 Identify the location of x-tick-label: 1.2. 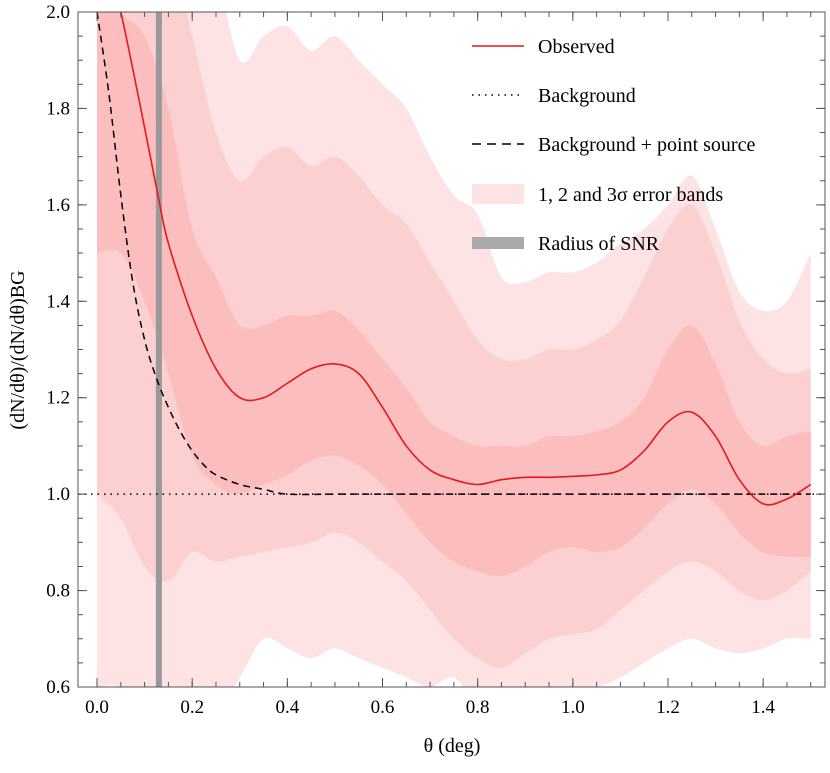
(668, 707).